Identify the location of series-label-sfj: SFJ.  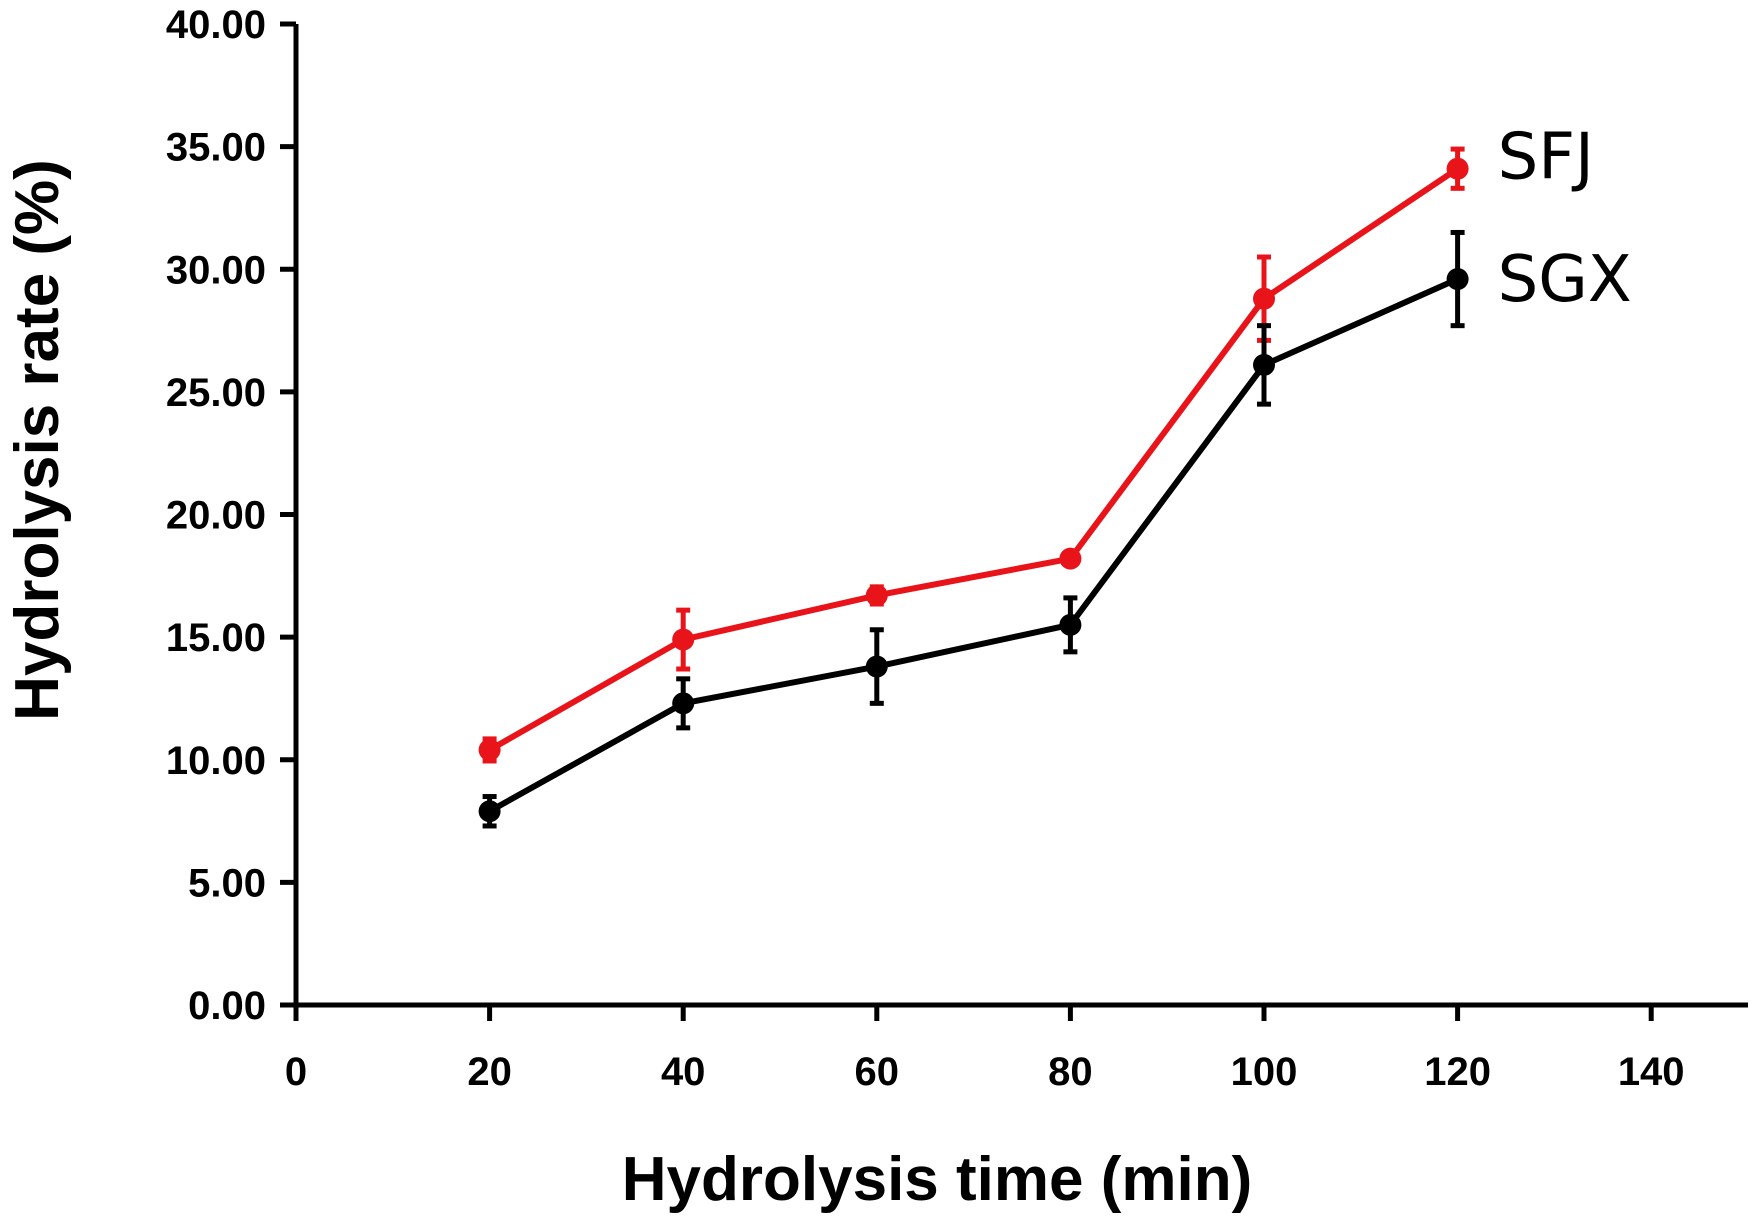
(1546, 158).